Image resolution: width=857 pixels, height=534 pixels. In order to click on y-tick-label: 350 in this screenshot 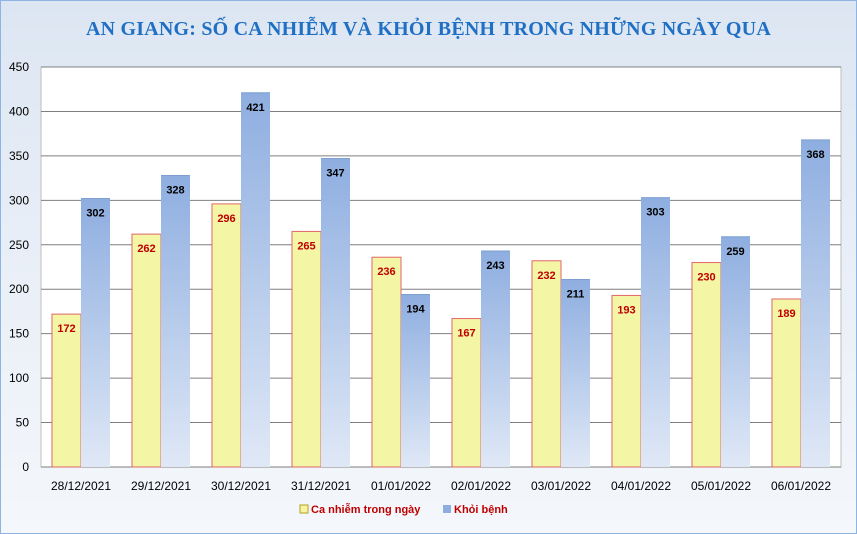, I will do `click(19, 156)`.